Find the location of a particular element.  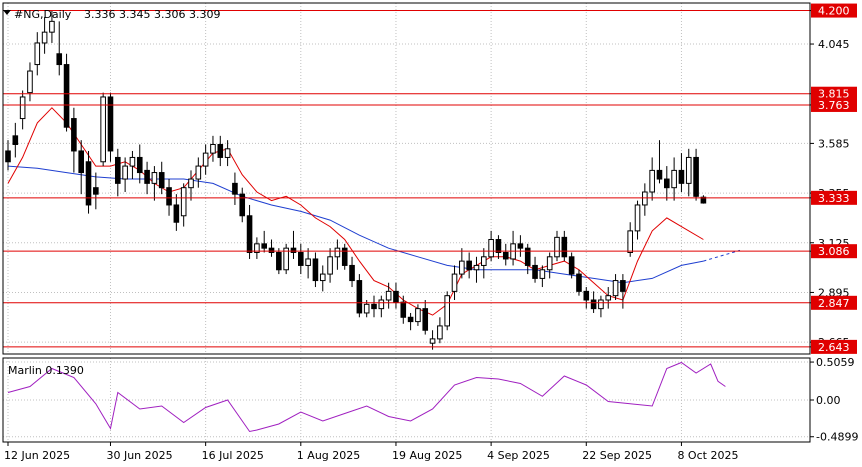

time-tick-label: 30 Jun 2025 is located at coordinates (139, 455).